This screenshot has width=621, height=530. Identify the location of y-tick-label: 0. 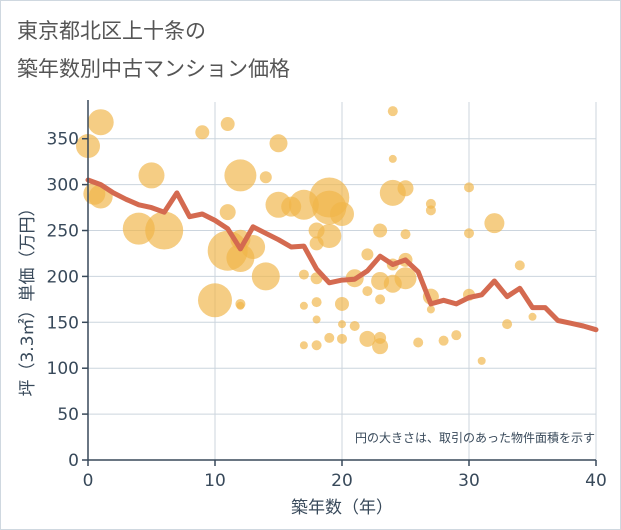
(73, 461).